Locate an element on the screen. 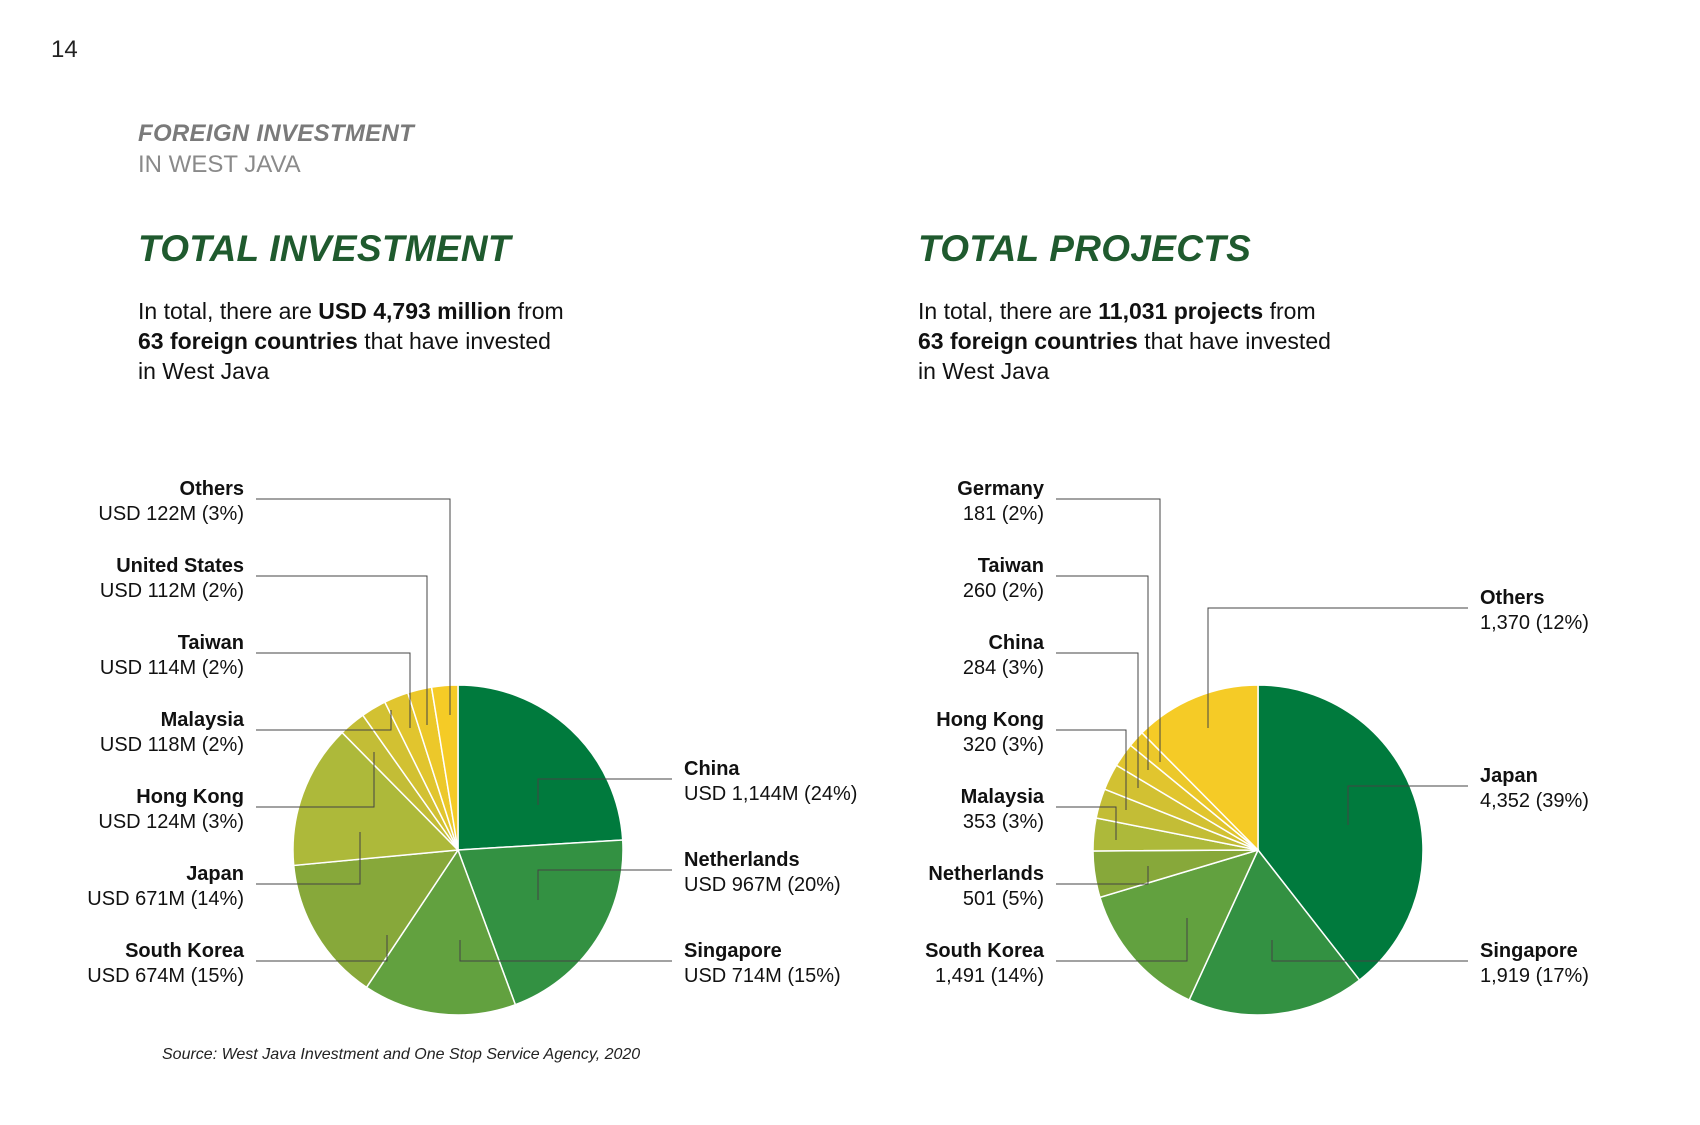  investment-label-singapore: Singapore is located at coordinates (733, 951).